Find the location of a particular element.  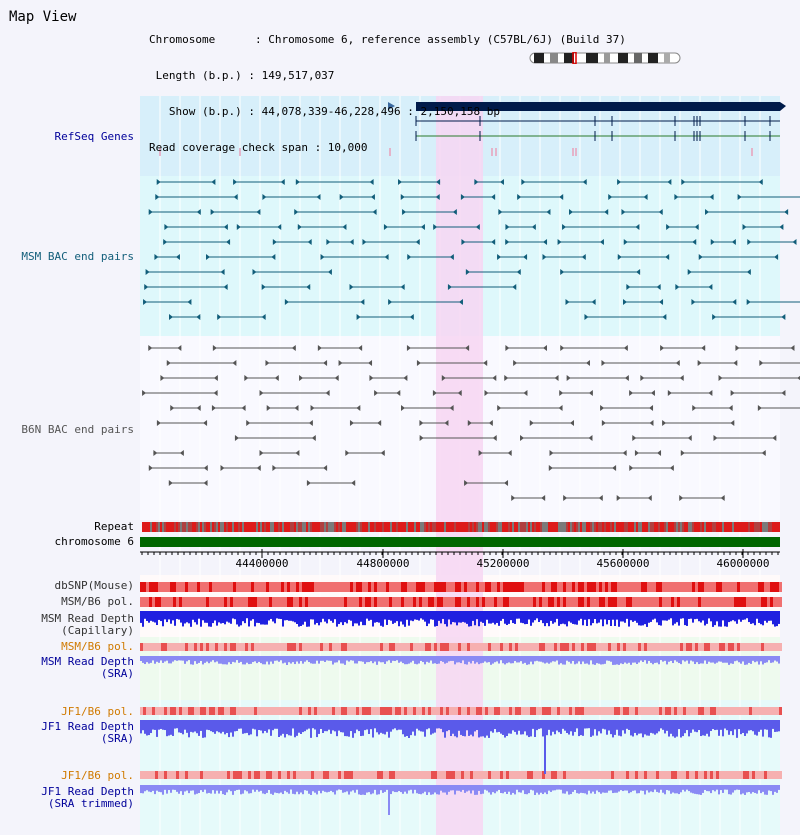

track-label-jf1-depth-sra: JF1 Read Depth (SRA) is located at coordinates (87, 732).